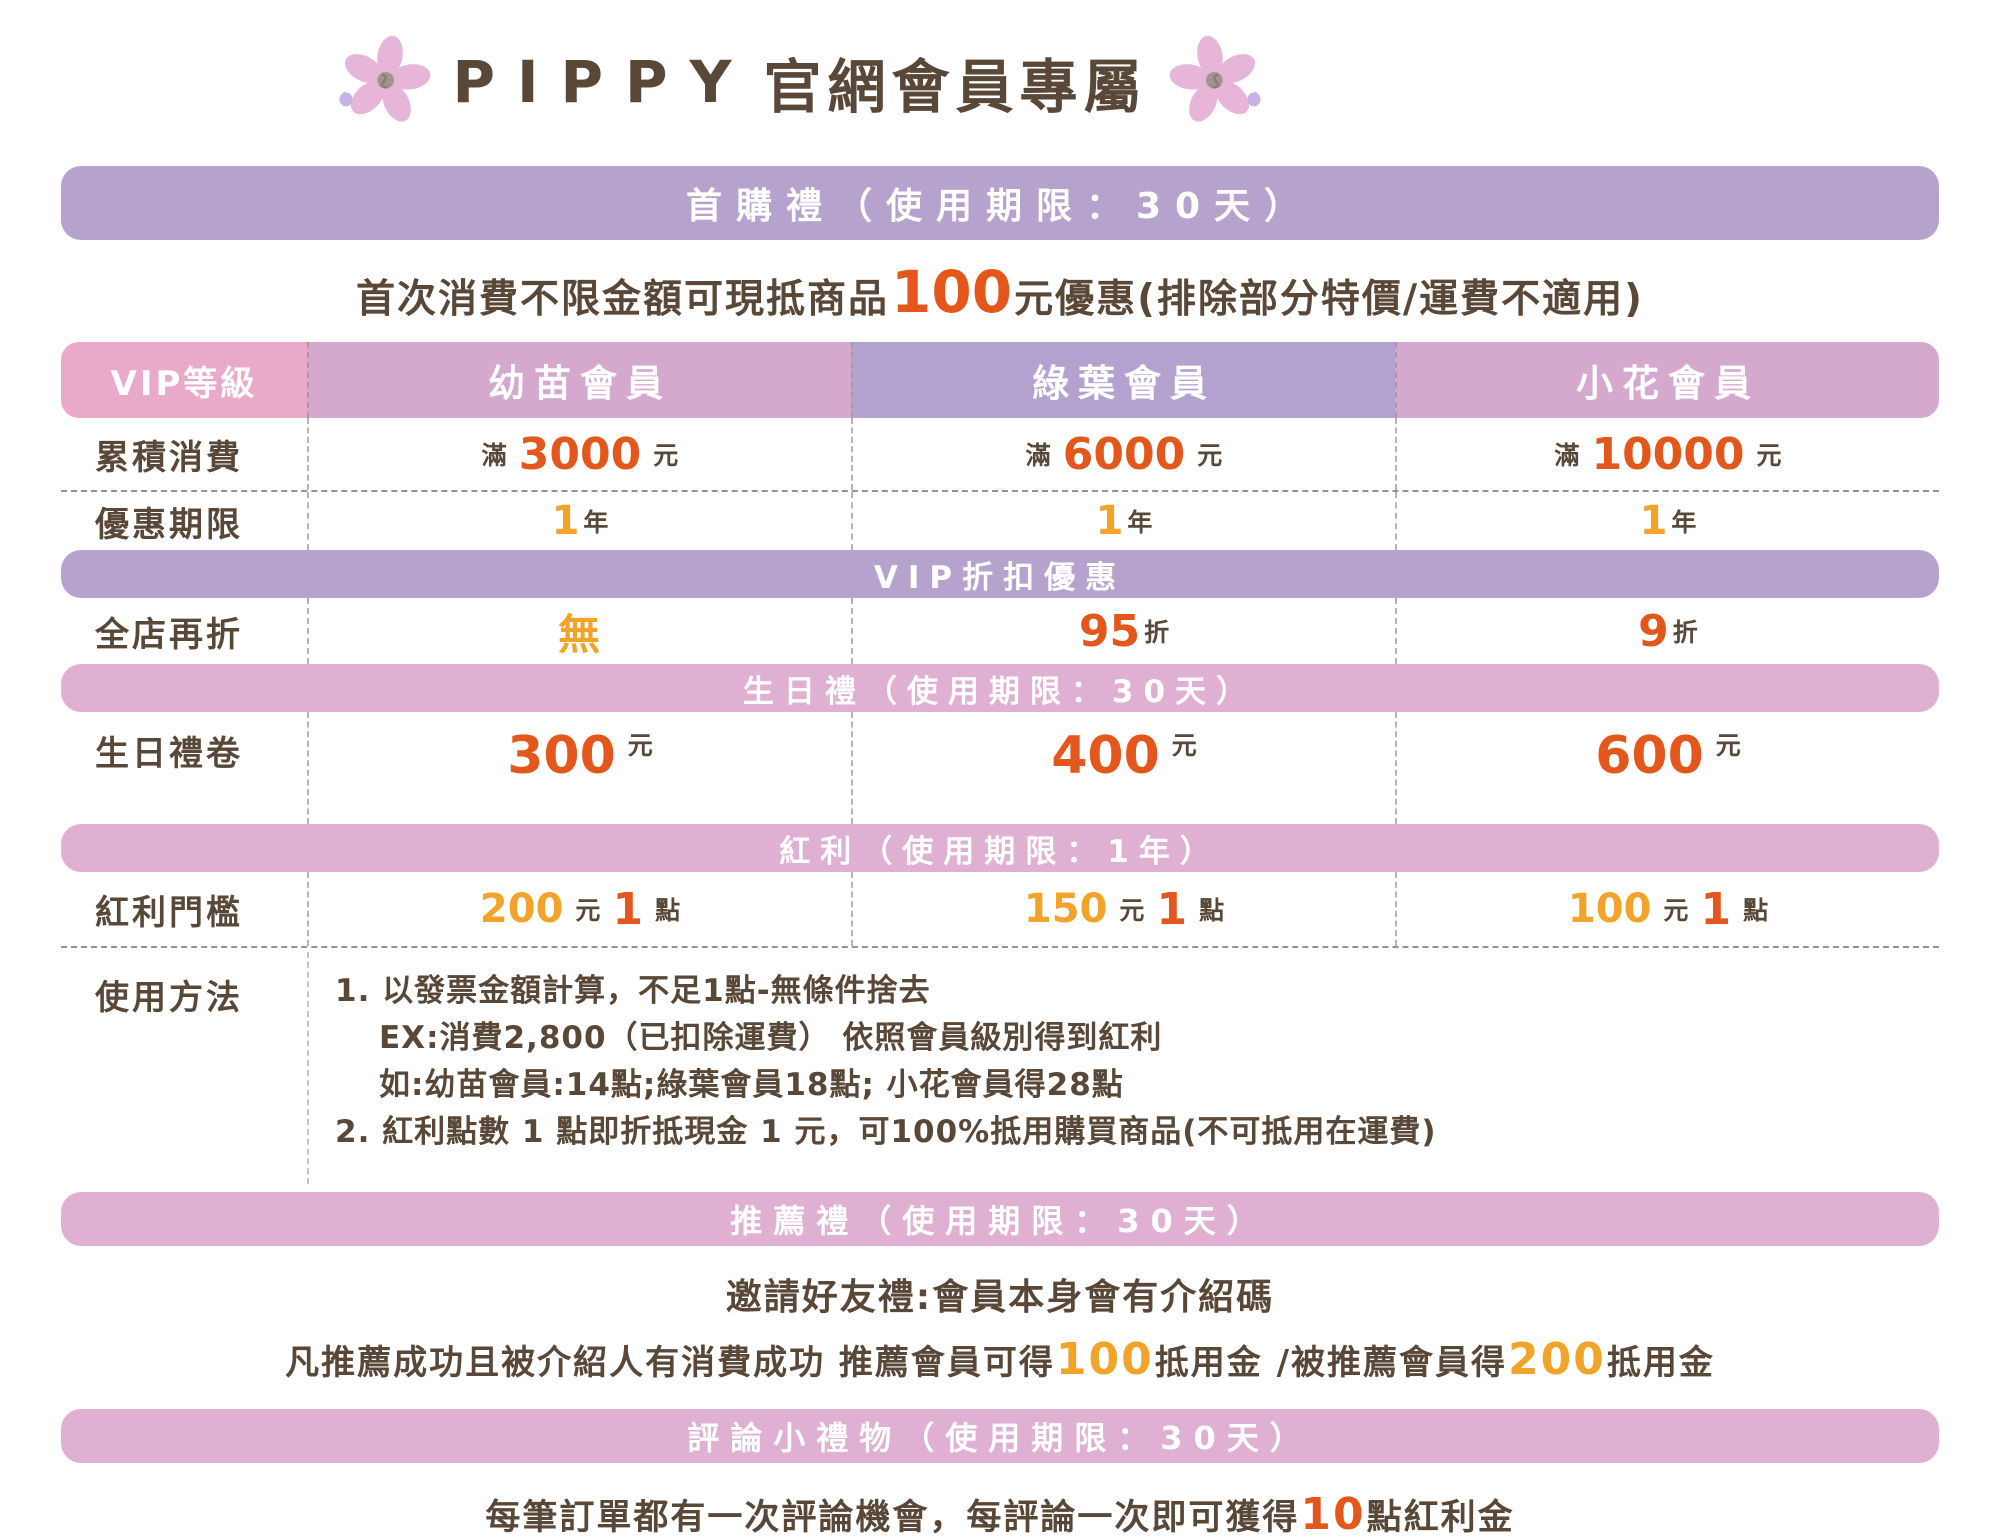  Describe the element at coordinates (1660, 1363) in the screenshot. I see `referral-post: 抵用金` at that location.